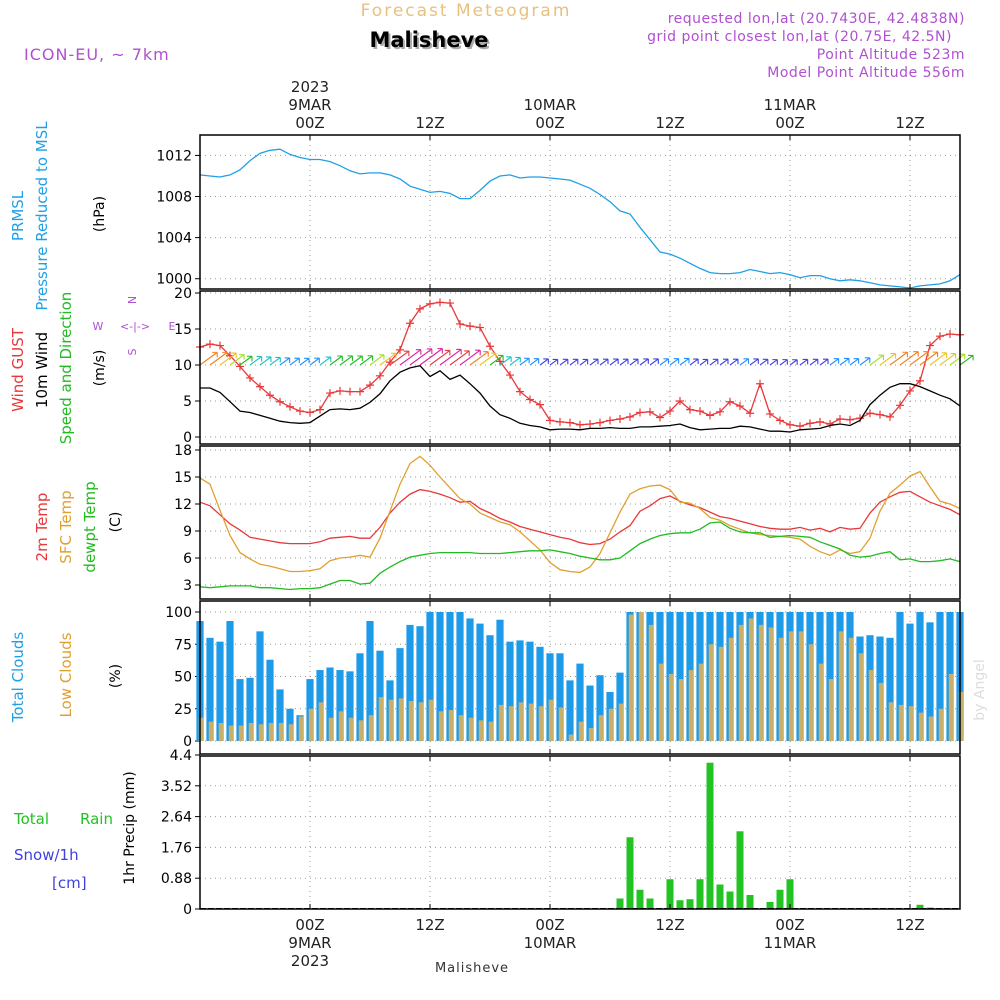 The width and height of the screenshot is (1000, 1000). What do you see at coordinates (98, 326) in the screenshot?
I see `compass-w: W` at bounding box center [98, 326].